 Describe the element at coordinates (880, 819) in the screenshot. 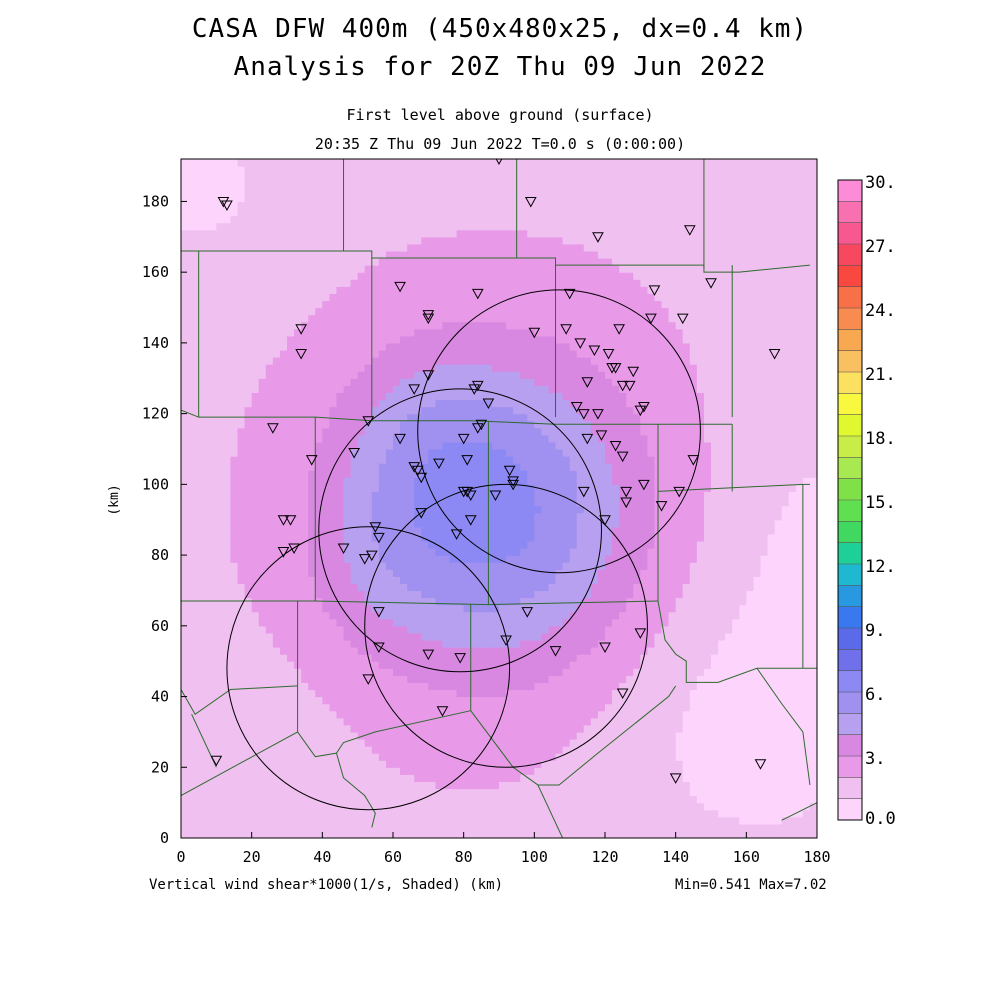

I see `colorbar-label: 0.0` at that location.